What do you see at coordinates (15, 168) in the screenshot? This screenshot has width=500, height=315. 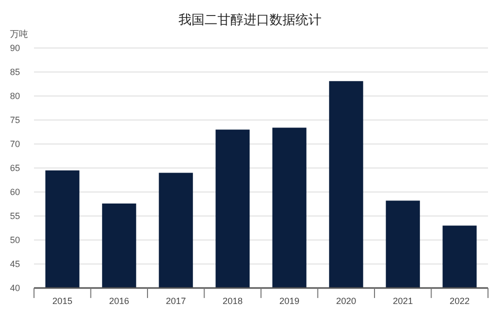 I see `ytick: 65` at bounding box center [15, 168].